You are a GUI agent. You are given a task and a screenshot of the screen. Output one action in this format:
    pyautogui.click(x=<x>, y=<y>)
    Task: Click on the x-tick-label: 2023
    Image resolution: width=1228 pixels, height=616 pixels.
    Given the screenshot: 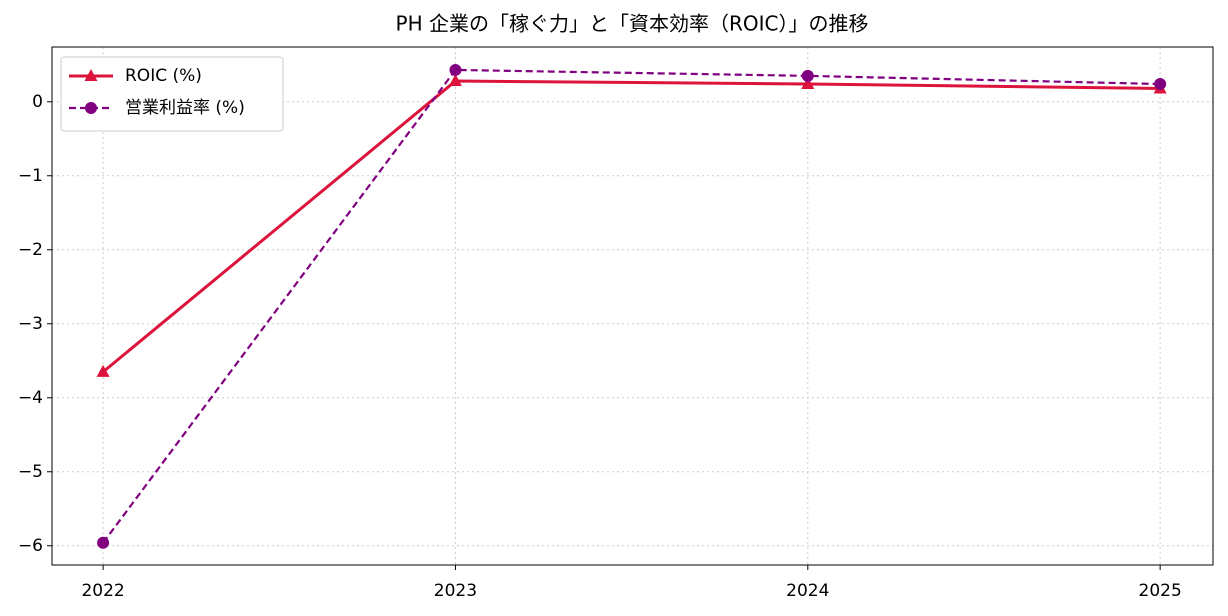 What is the action you would take?
    pyautogui.click(x=455, y=591)
    